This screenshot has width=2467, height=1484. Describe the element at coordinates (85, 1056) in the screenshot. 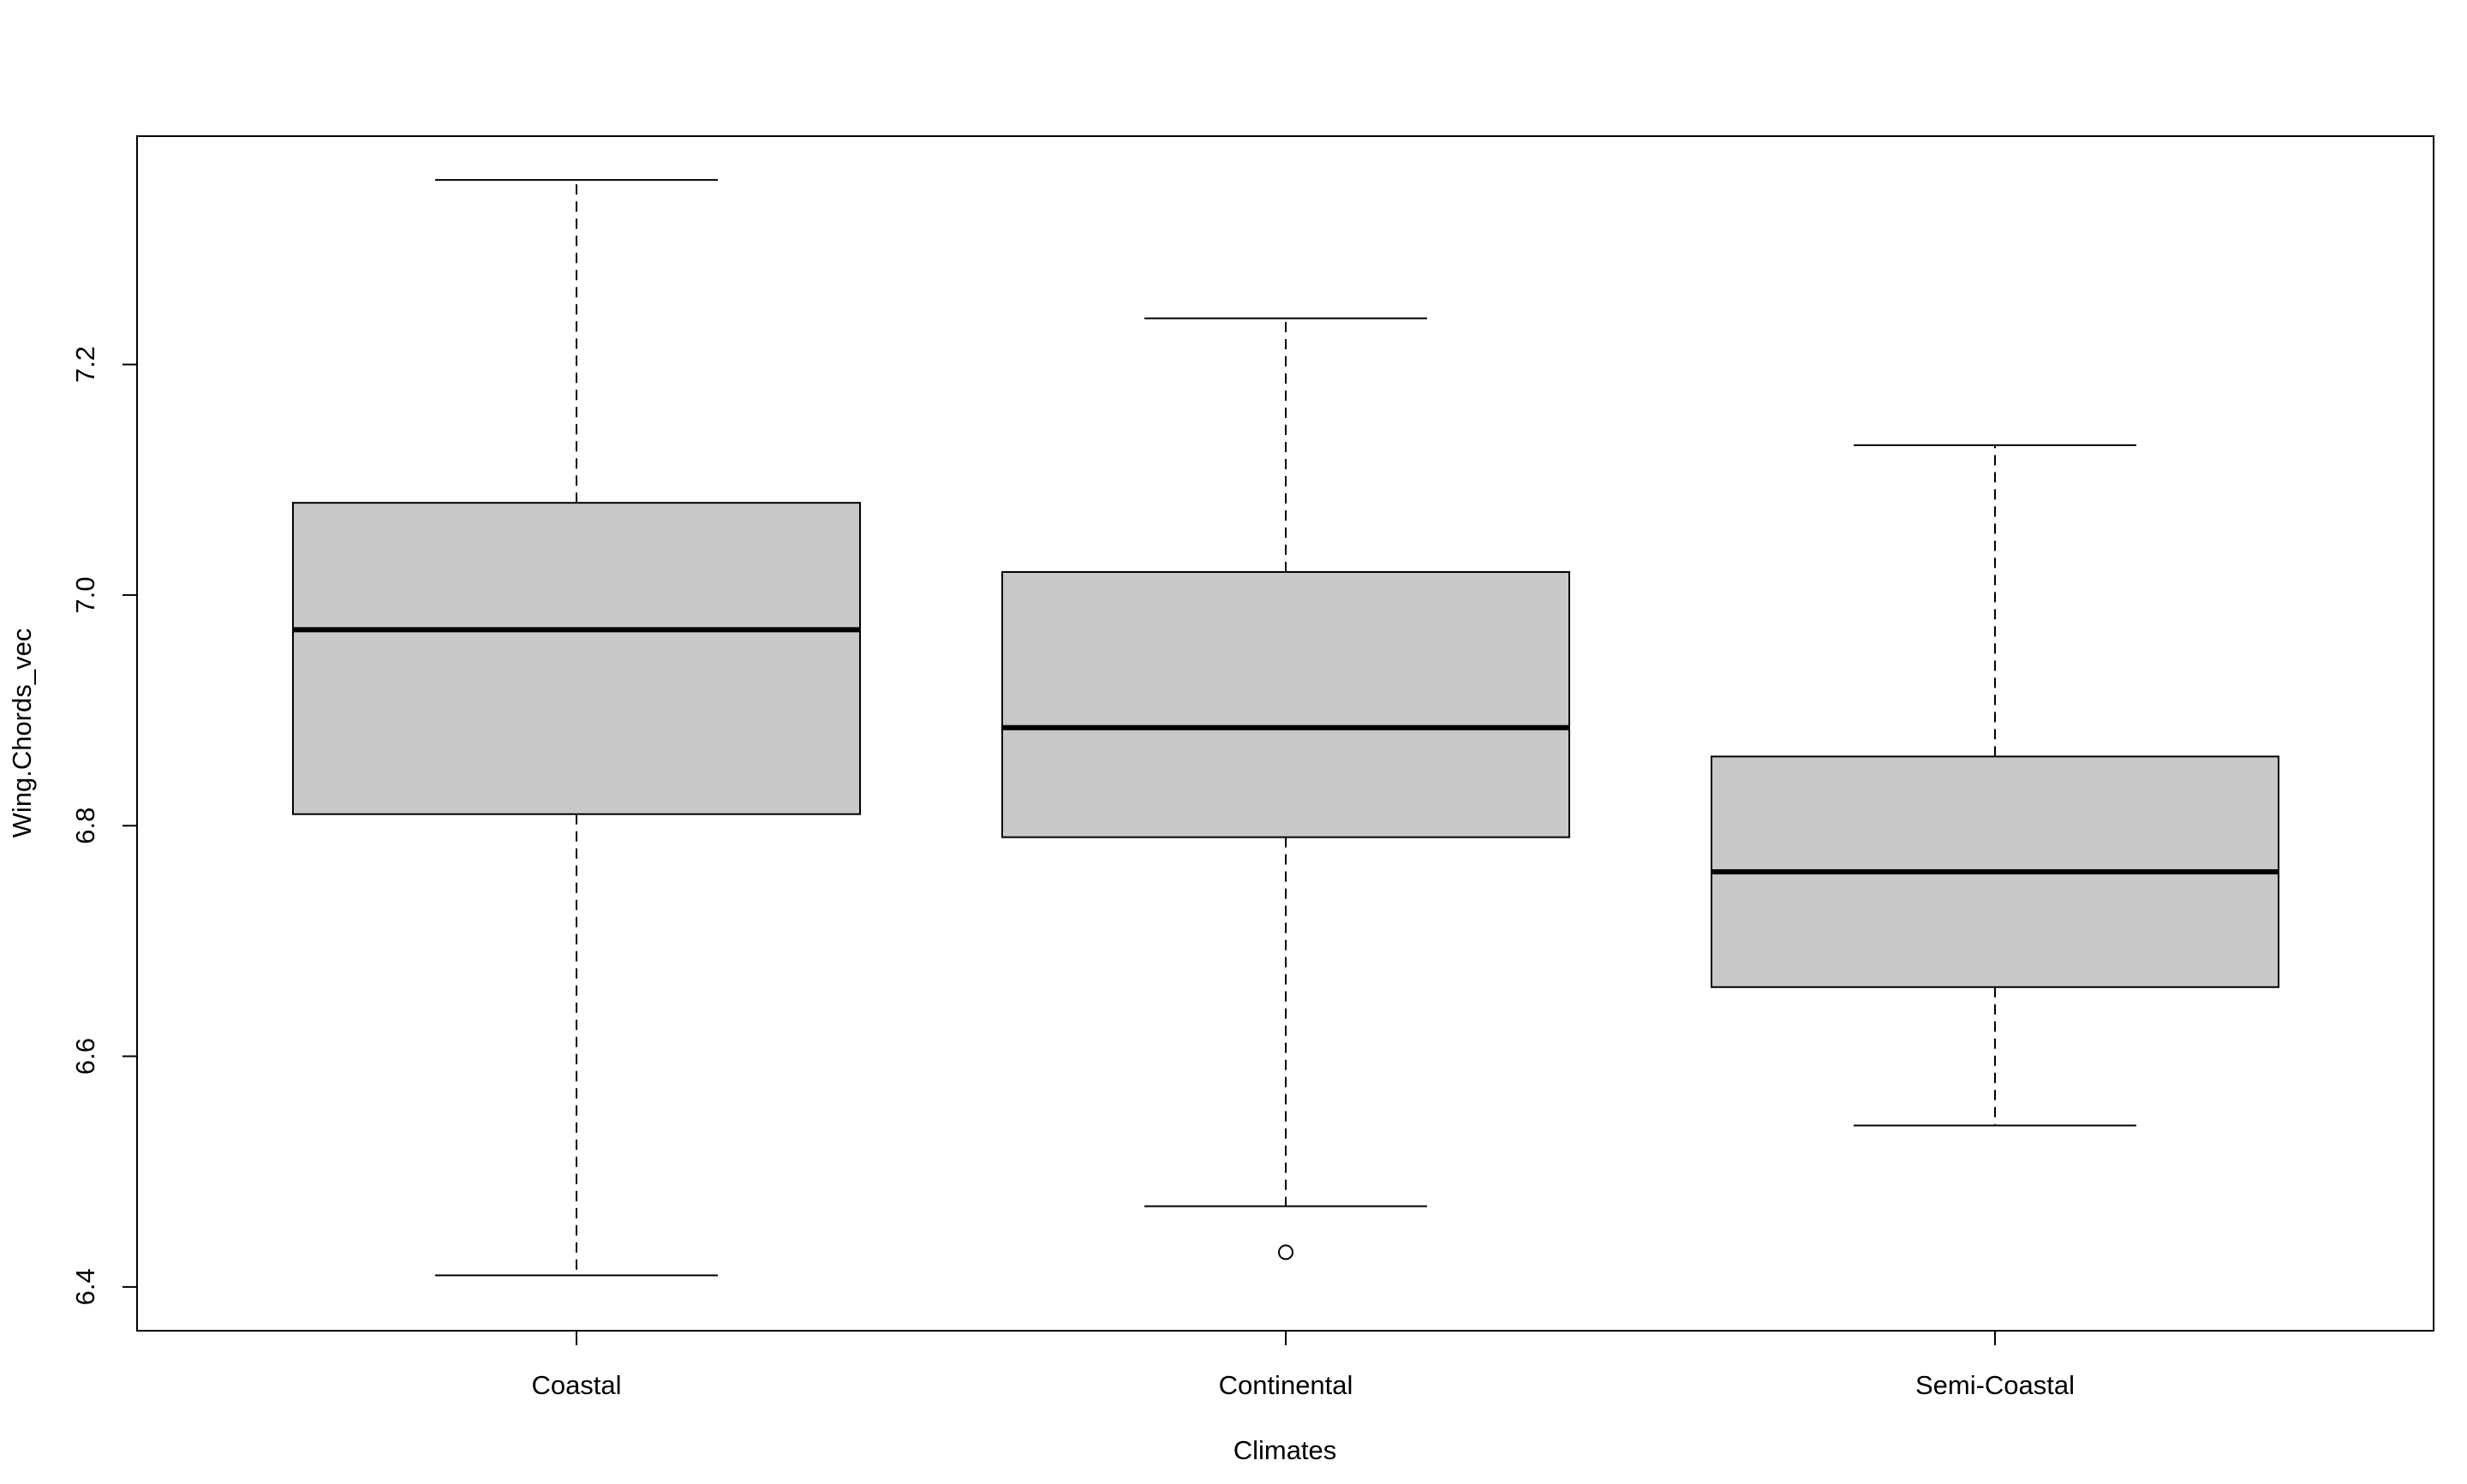

I see `y-tick-label: 6.6` at that location.